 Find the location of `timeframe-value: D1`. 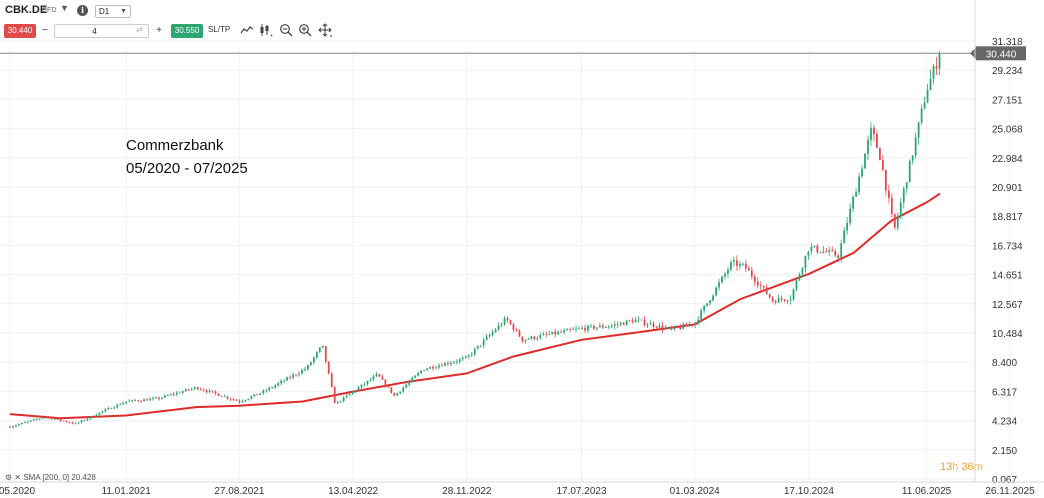

timeframe-value: D1 is located at coordinates (104, 11).